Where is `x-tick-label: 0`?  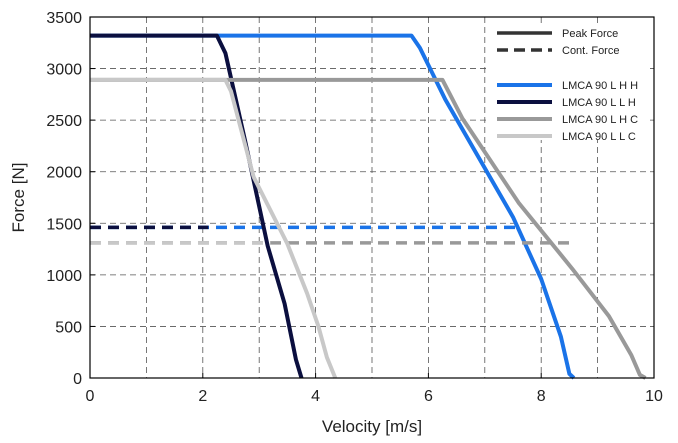 x-tick-label: 0 is located at coordinates (90, 396).